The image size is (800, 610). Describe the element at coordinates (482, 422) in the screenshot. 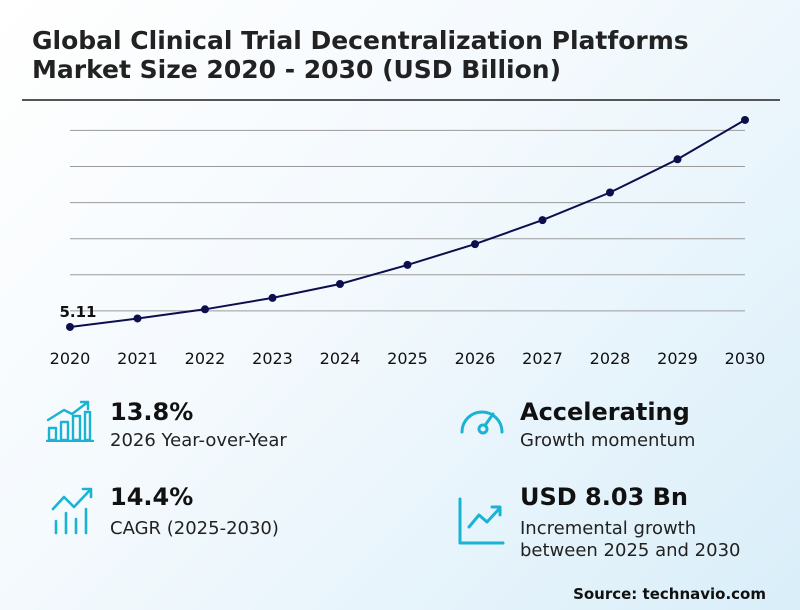

I see `speedometer-icon` at that location.